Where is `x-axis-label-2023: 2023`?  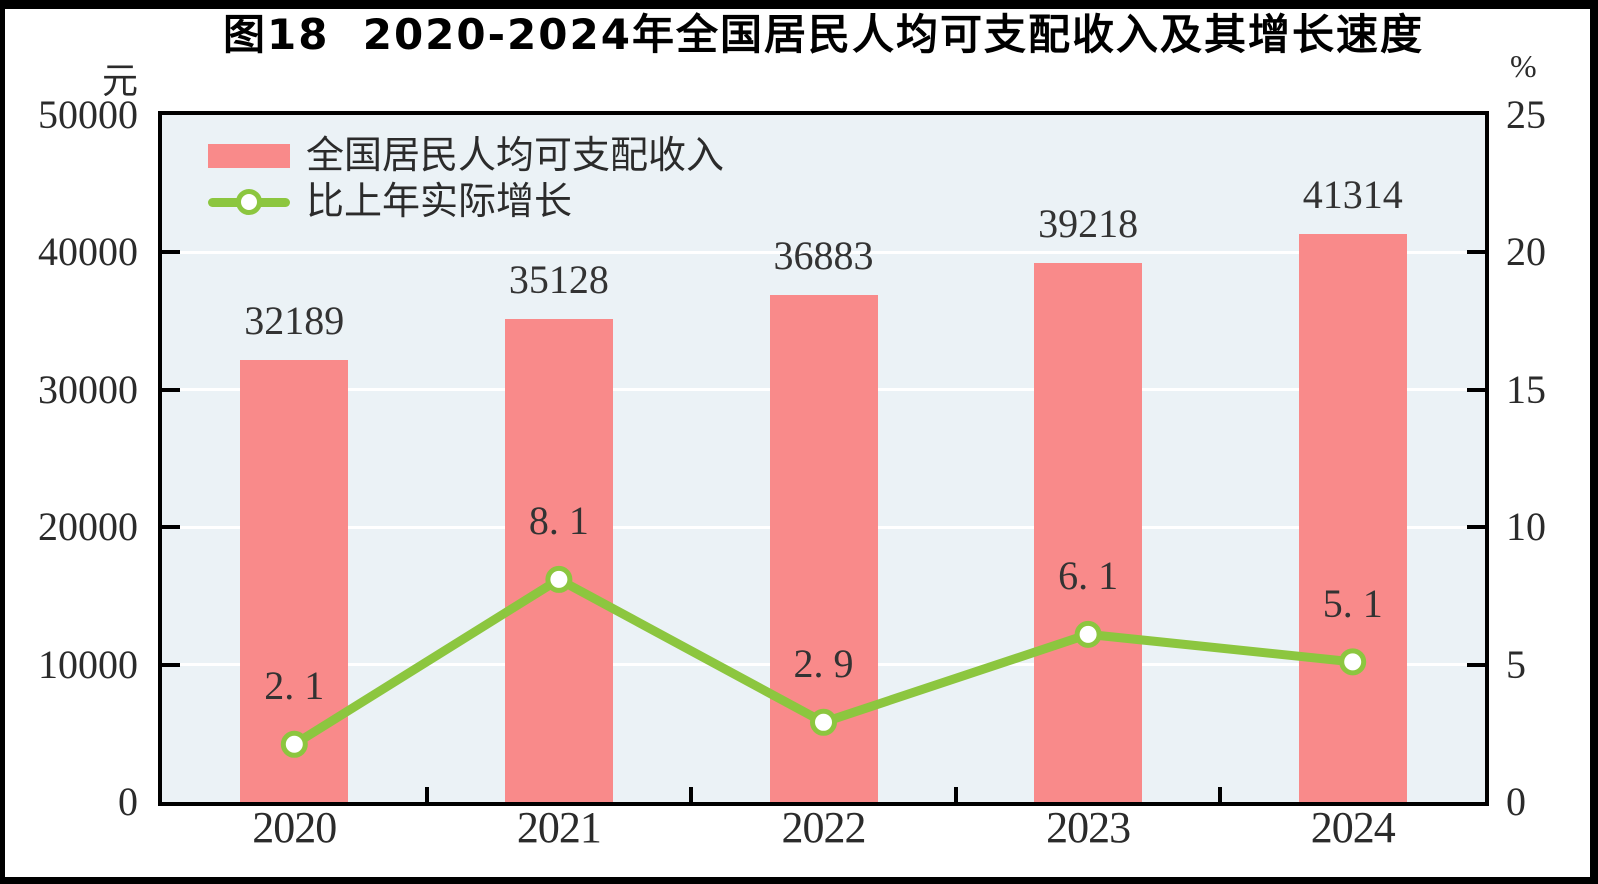
x-axis-label-2023: 2023 is located at coordinates (1088, 827).